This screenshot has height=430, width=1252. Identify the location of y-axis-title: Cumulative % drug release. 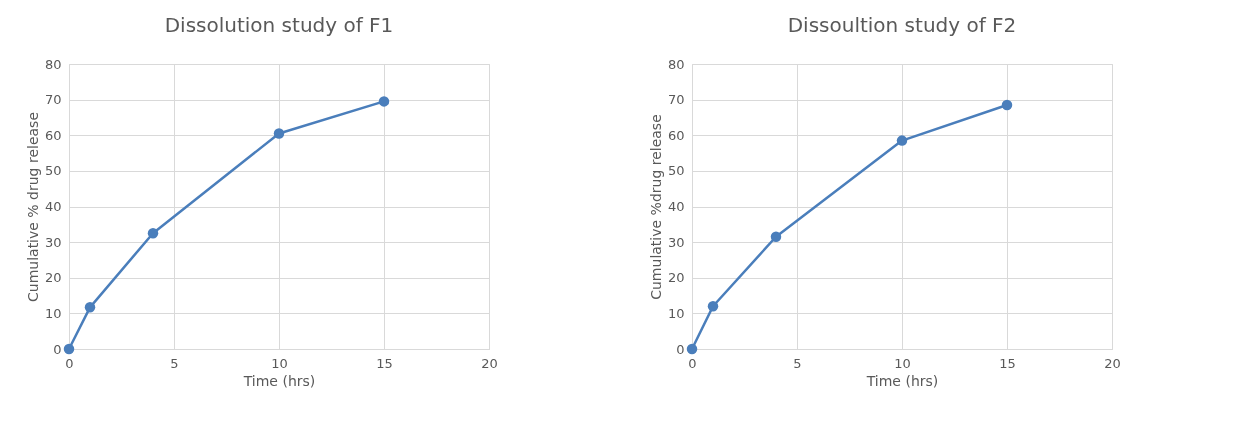
(32, 207).